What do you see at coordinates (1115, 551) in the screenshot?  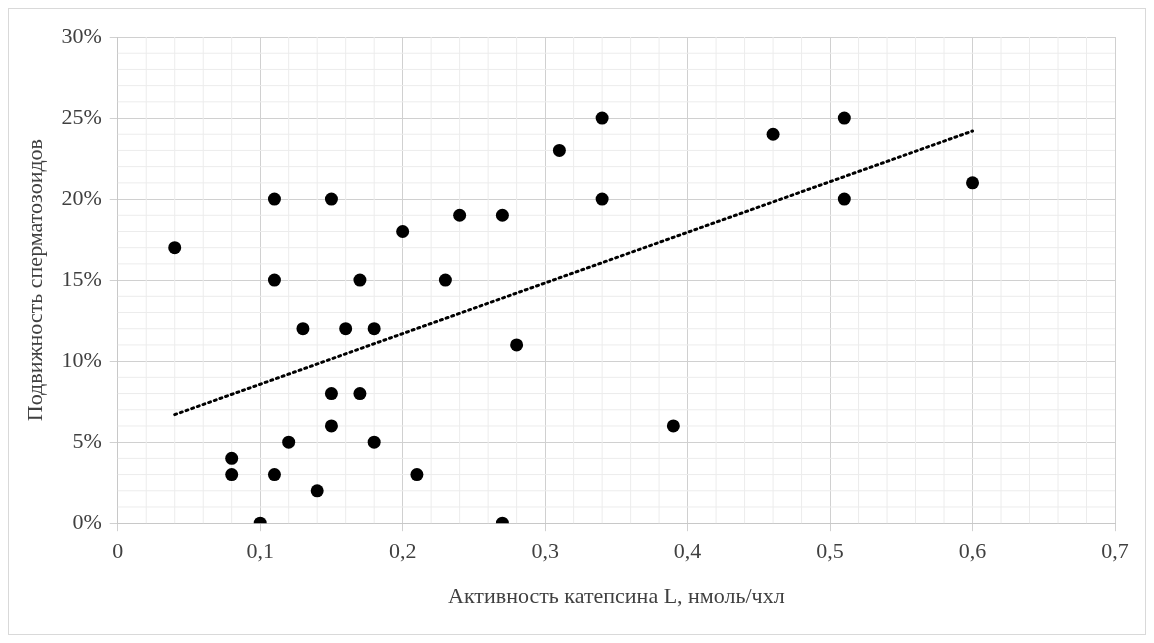 I see `x-tick-label: 0,7` at bounding box center [1115, 551].